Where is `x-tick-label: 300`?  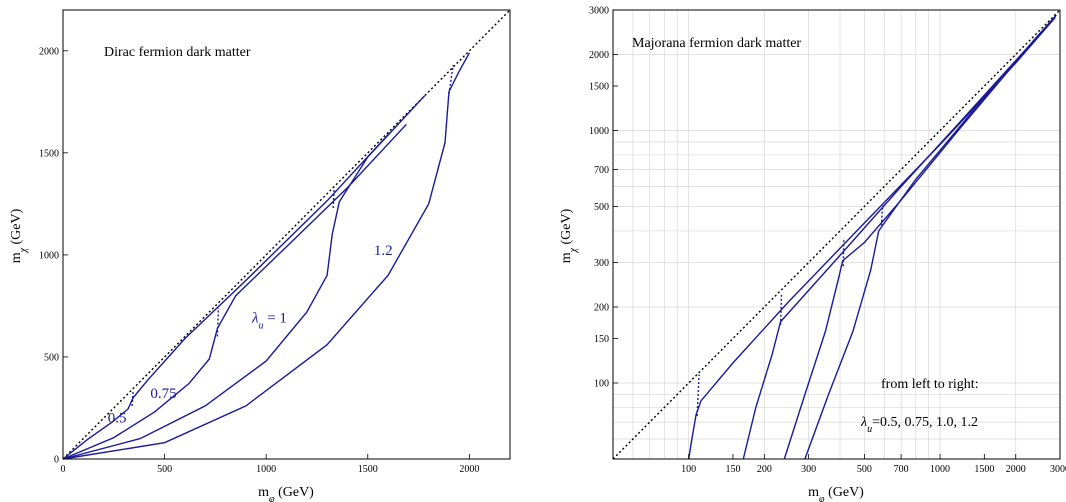
x-tick-label: 300 is located at coordinates (808, 469).